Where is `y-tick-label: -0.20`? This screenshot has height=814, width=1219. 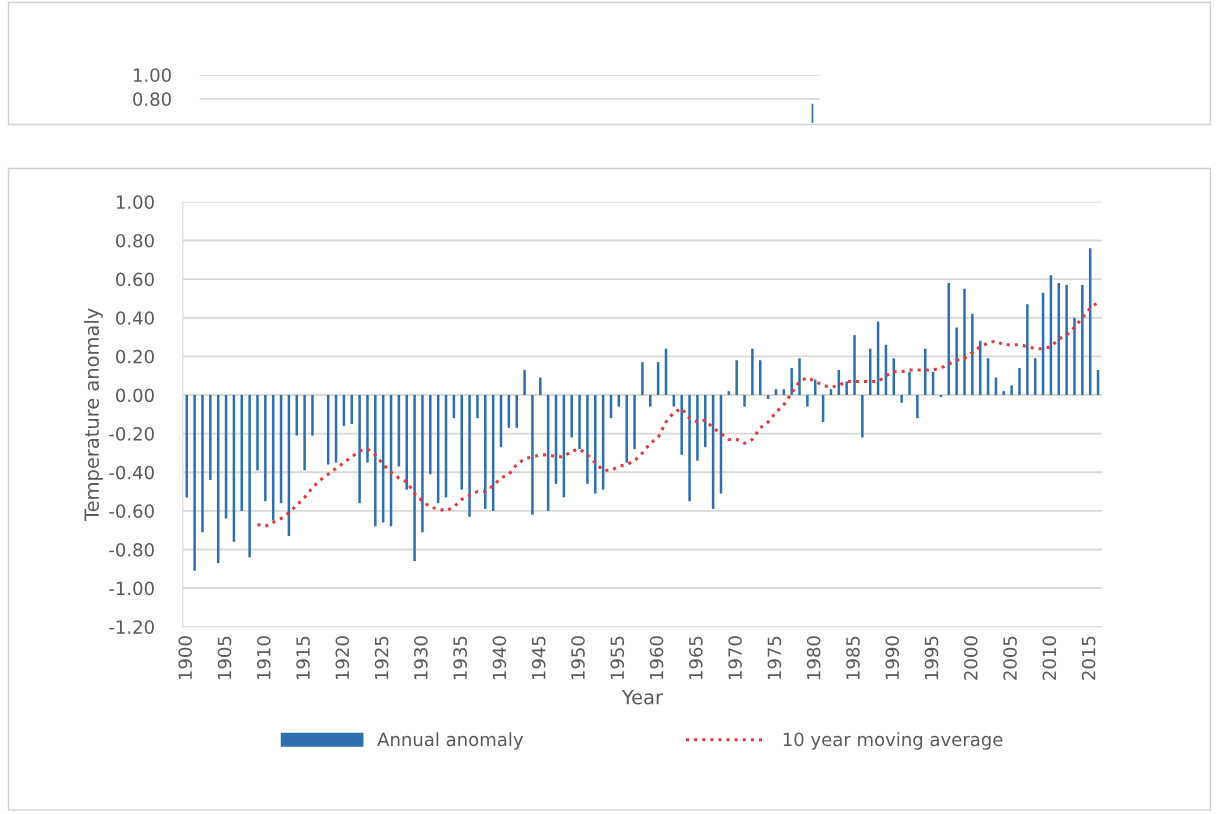 y-tick-label: -0.20 is located at coordinates (131, 434).